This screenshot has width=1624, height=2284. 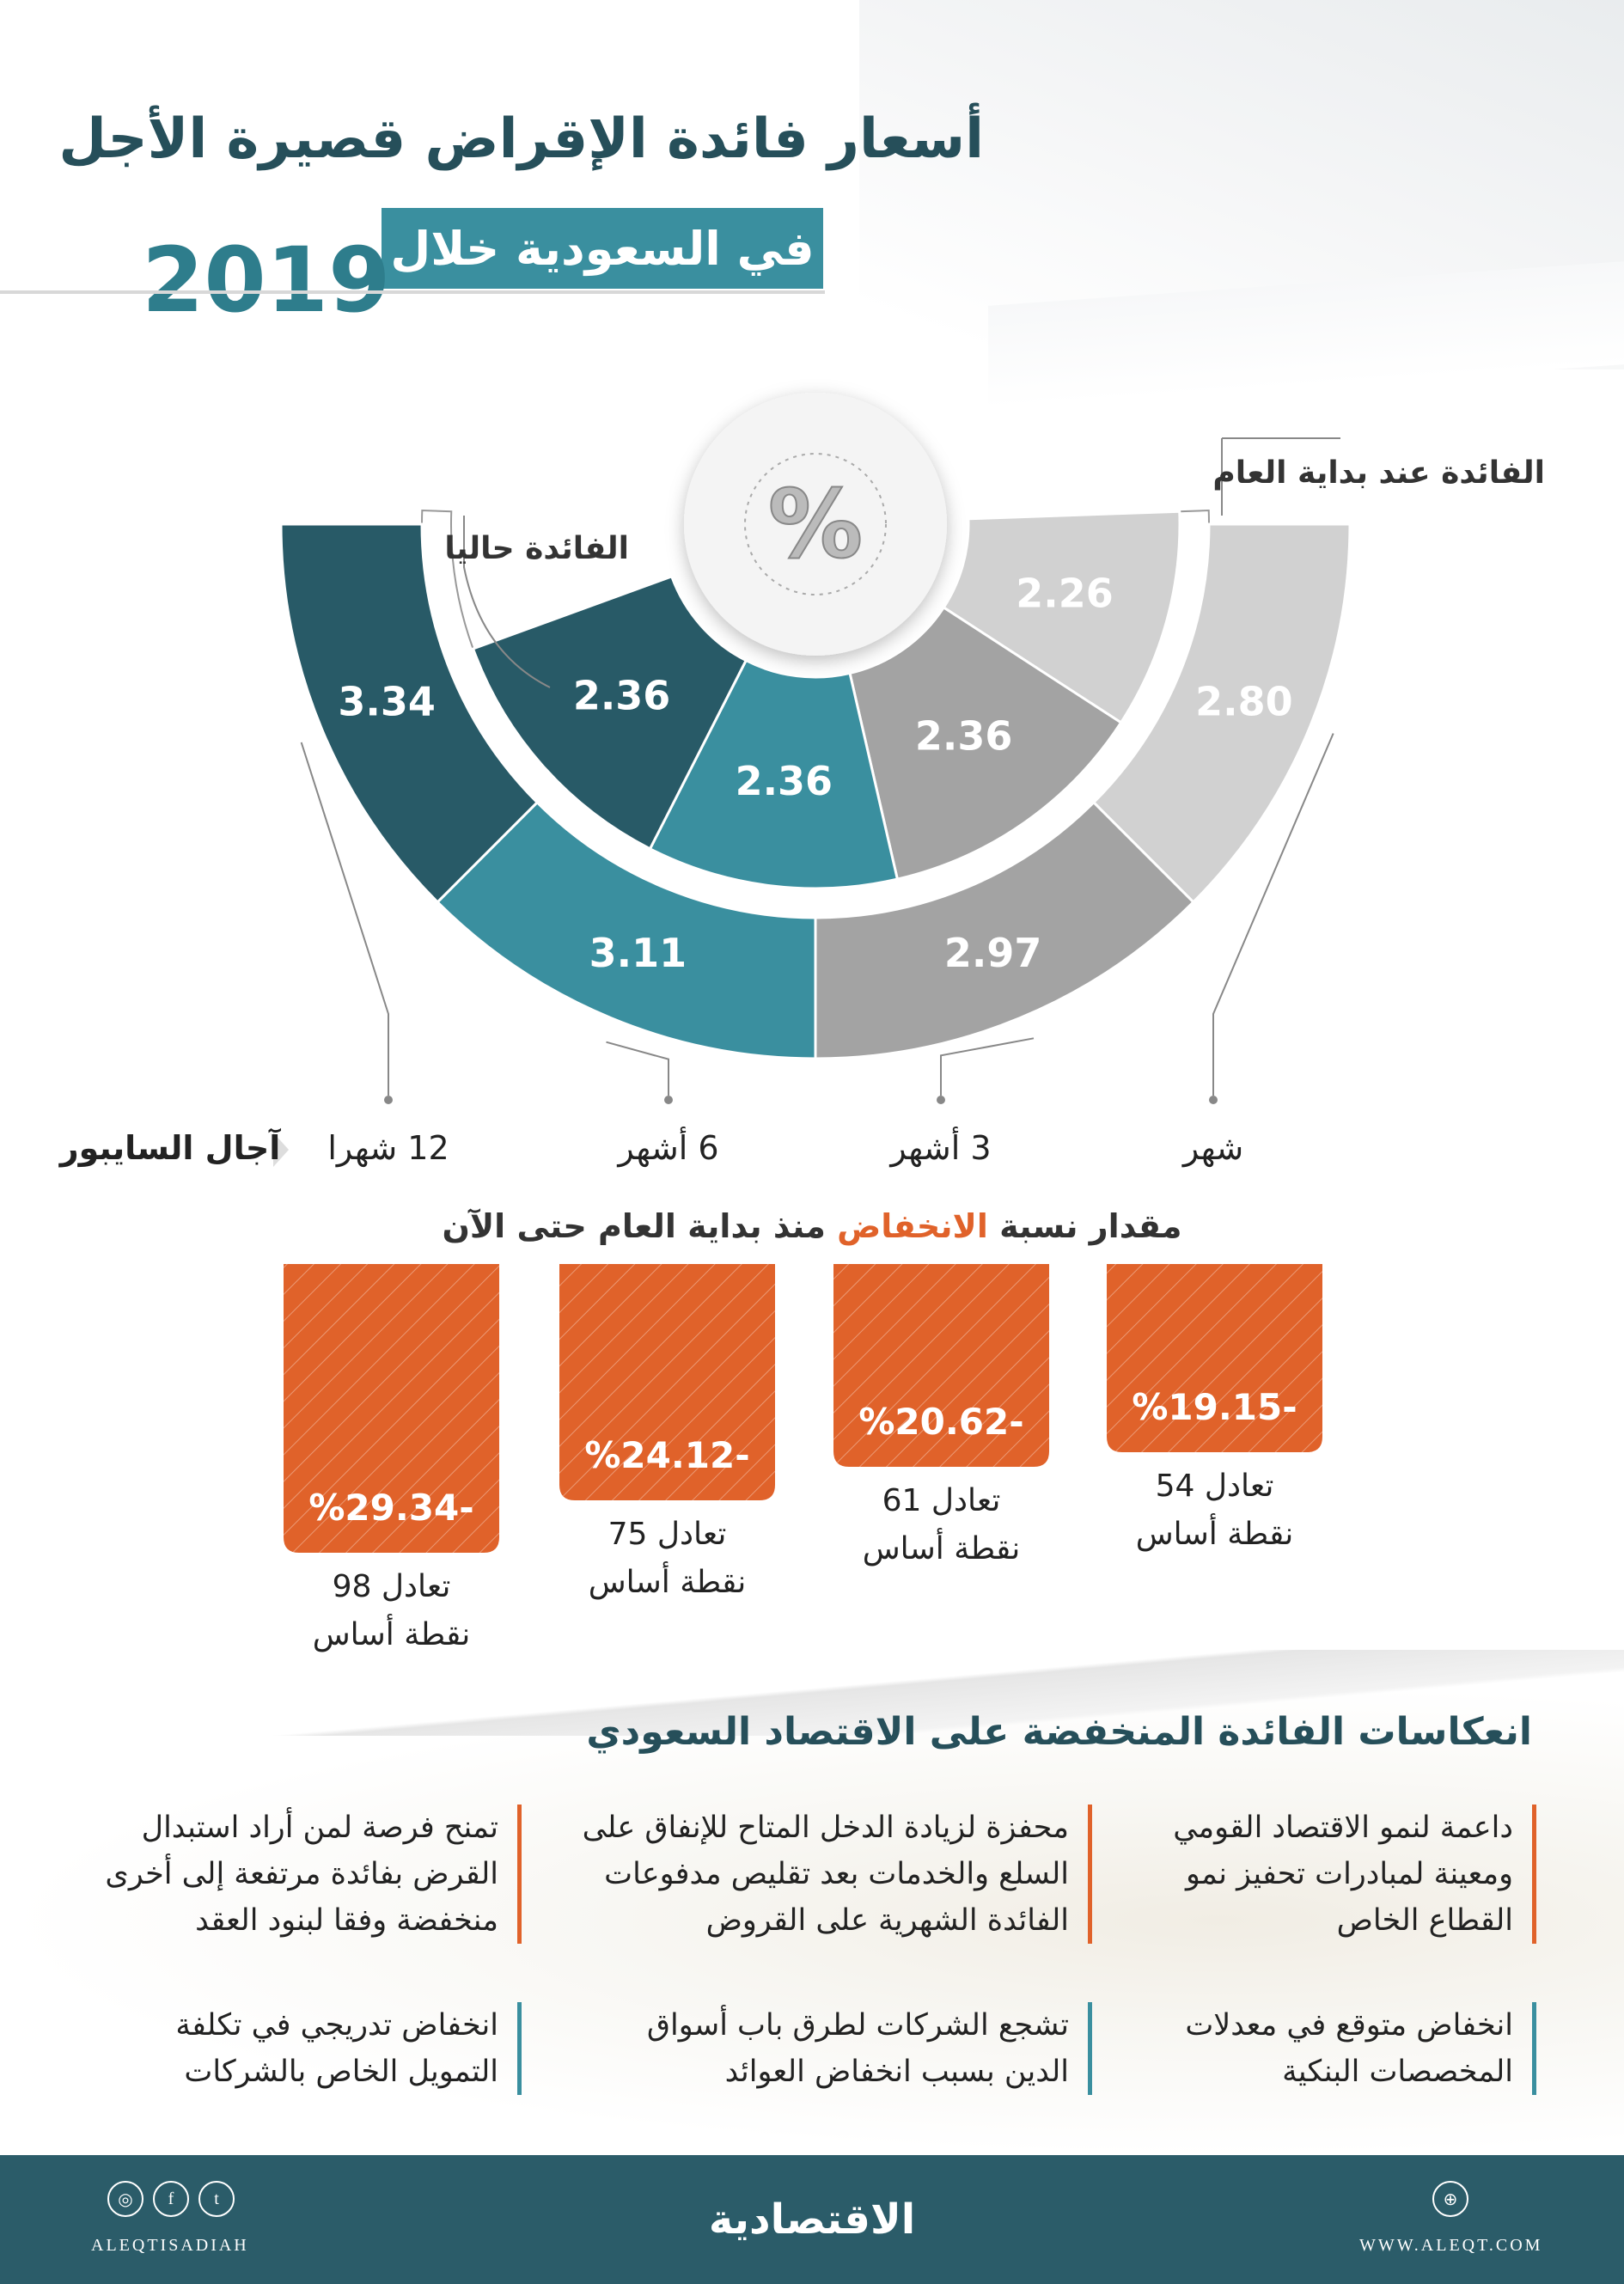 I want to click on facebook-icon: f, so click(x=171, y=2199).